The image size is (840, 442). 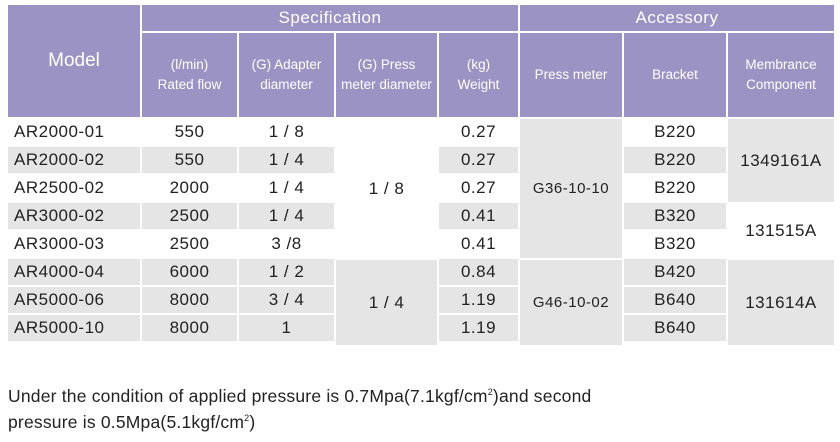 I want to click on note-sup2: 2, so click(x=247, y=417).